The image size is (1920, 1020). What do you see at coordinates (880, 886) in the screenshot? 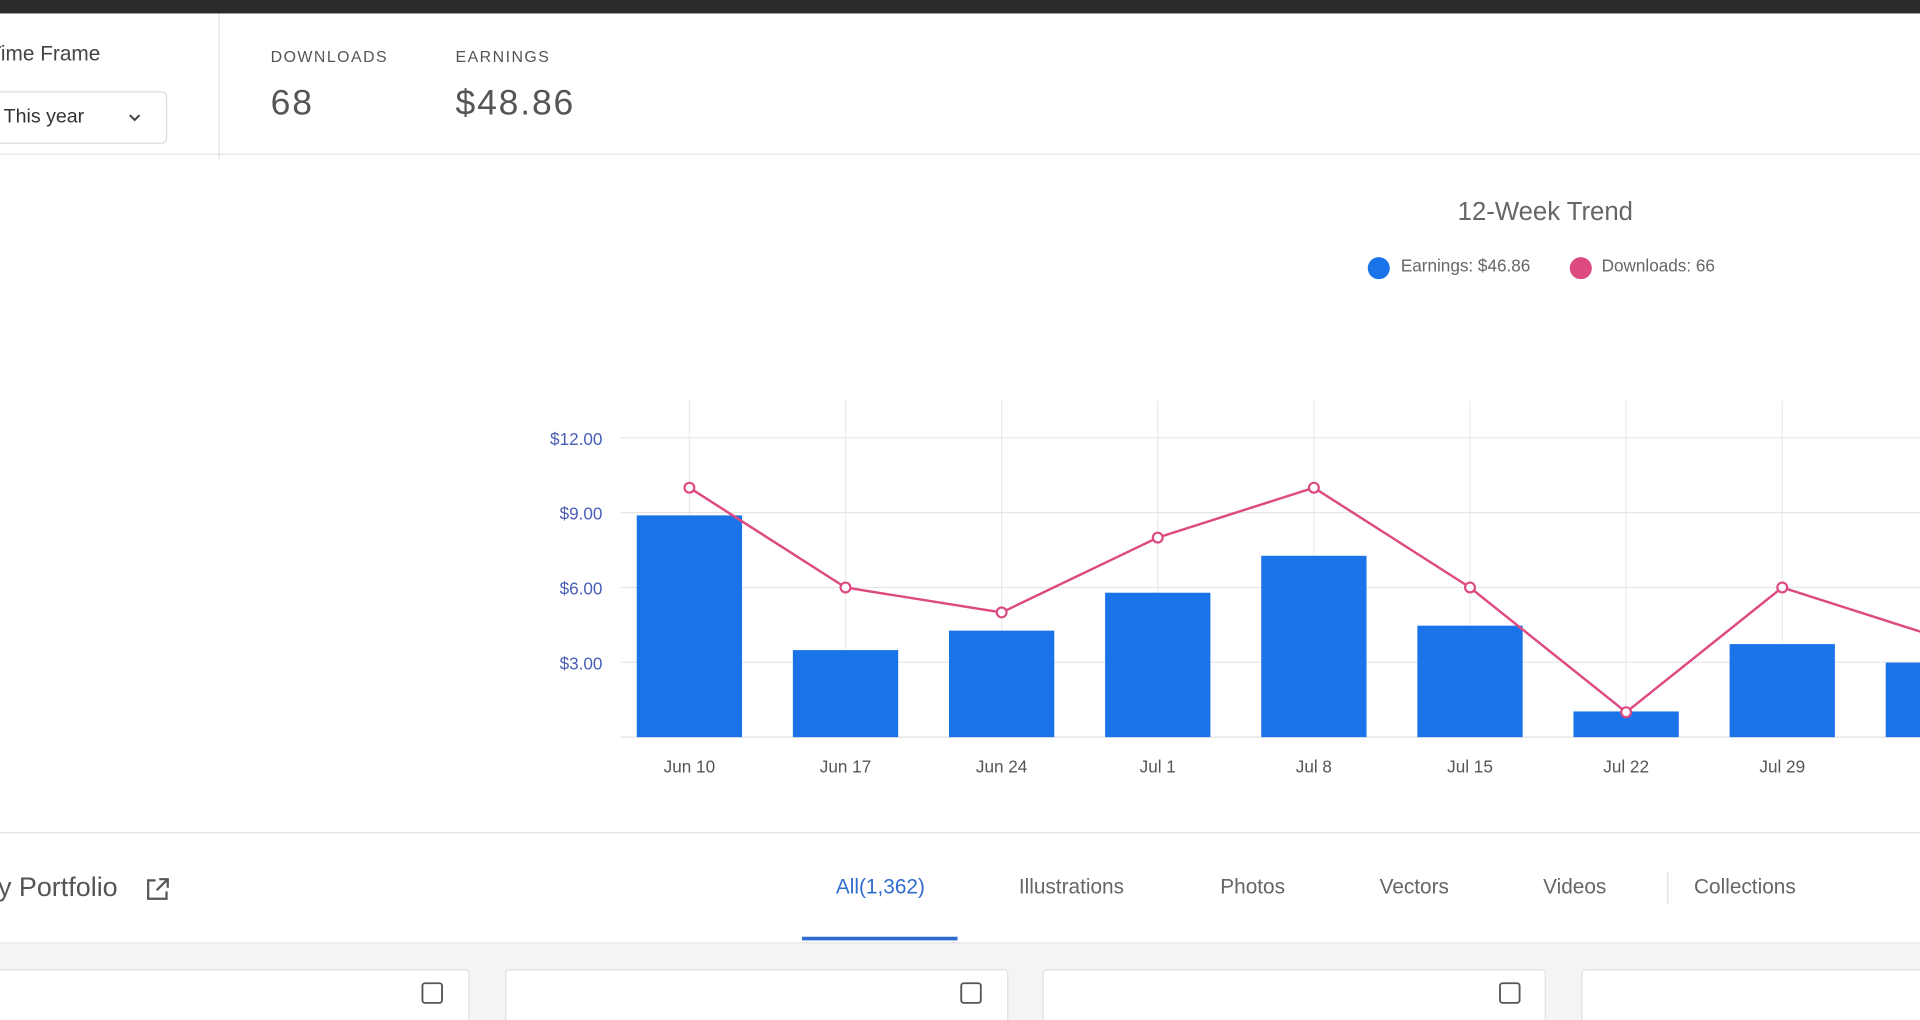
I see `tab: All(1,362)` at bounding box center [880, 886].